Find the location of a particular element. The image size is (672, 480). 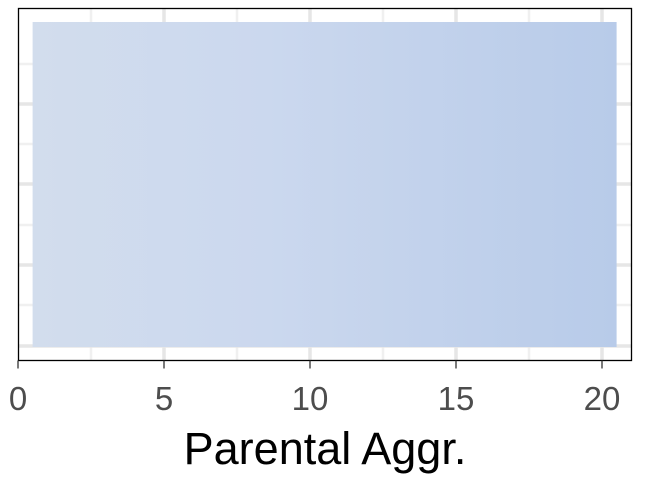

x-tick-label: 10 is located at coordinates (310, 398).